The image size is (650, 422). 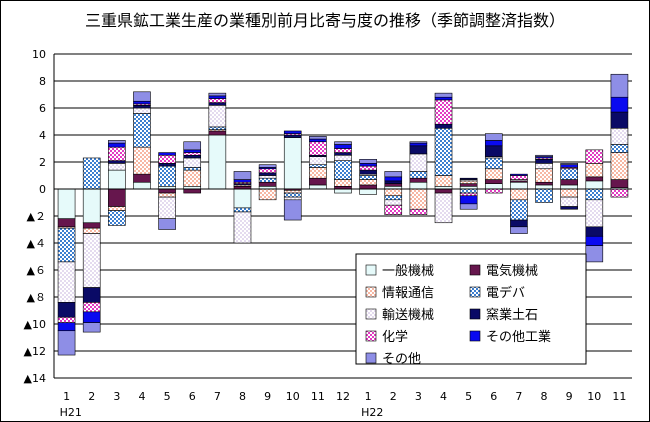 What do you see at coordinates (167, 396) in the screenshot?
I see `x-tick-label: 5` at bounding box center [167, 396].